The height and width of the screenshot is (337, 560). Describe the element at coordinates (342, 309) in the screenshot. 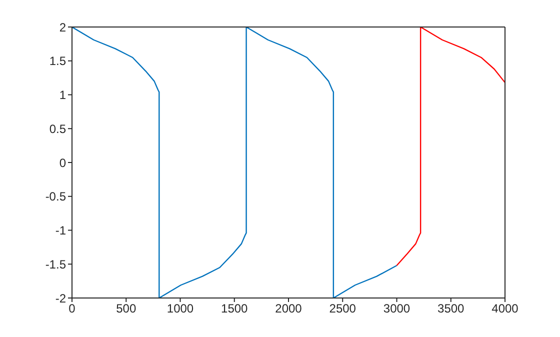

I see `x-tick-label: 2500` at that location.